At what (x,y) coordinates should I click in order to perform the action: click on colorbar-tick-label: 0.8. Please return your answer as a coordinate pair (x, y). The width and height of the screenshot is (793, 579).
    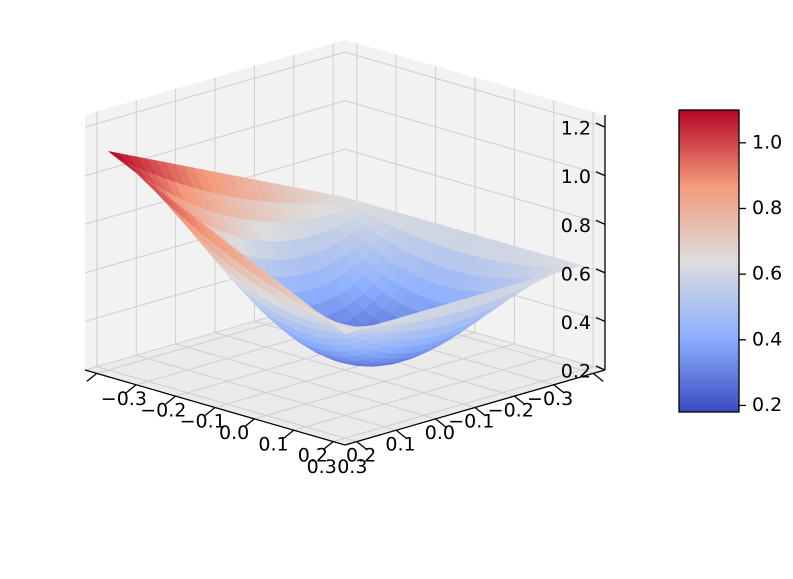
    Looking at the image, I should click on (767, 208).